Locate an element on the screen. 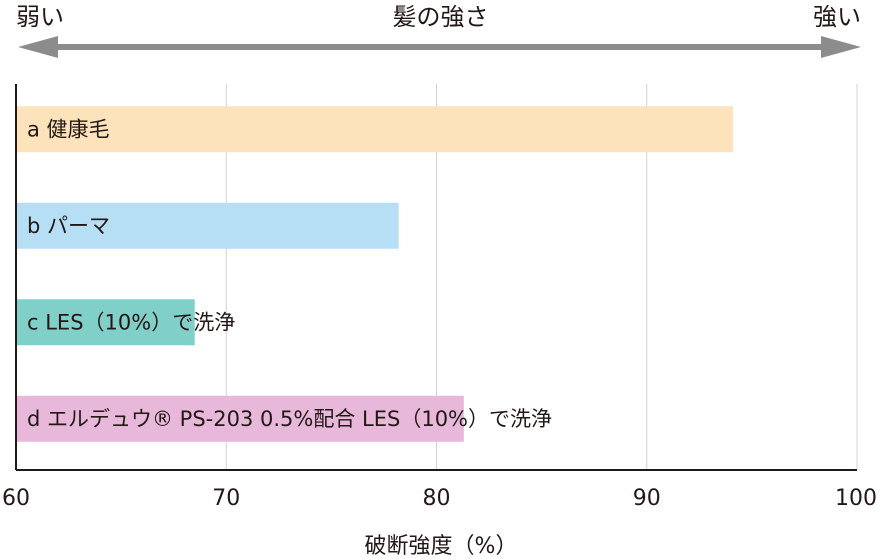 The height and width of the screenshot is (559, 881). bar-label: d エルデュウ® PS-203 0.5%配合 LES（10%）で洗浄 is located at coordinates (289, 419).